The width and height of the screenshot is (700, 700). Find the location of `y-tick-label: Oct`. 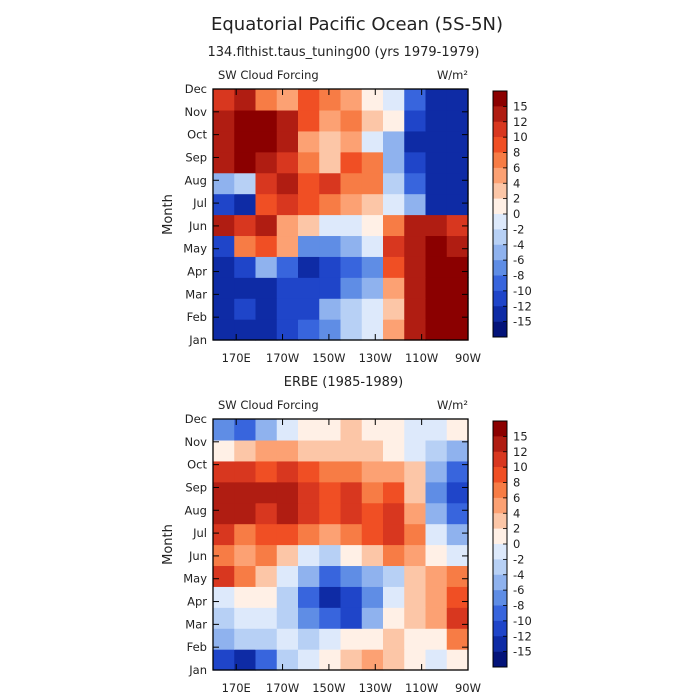

y-tick-label: Oct is located at coordinates (197, 465).